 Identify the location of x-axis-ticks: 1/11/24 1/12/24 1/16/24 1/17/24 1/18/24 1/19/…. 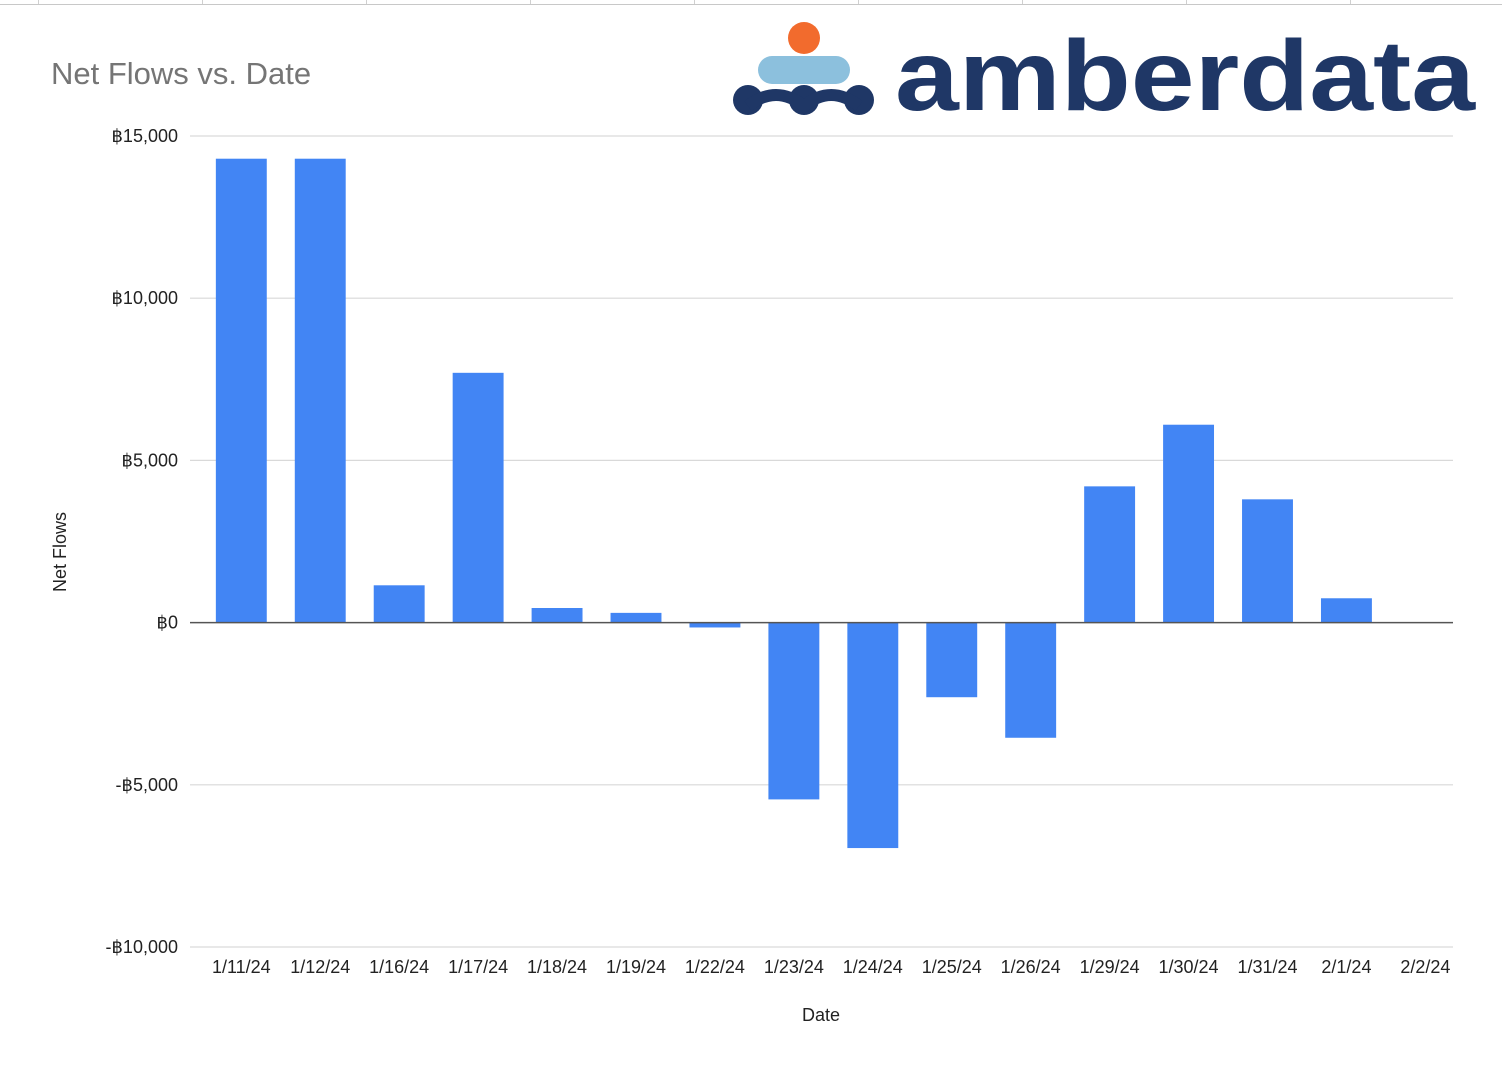
(831, 967).